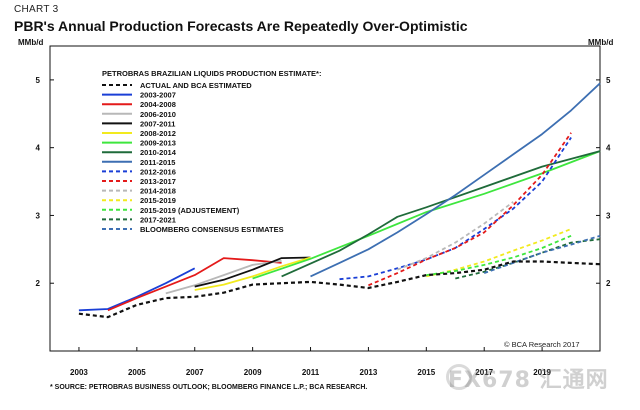 This screenshot has height=410, width=640. I want to click on legend-label: 2003-2007, so click(158, 95).